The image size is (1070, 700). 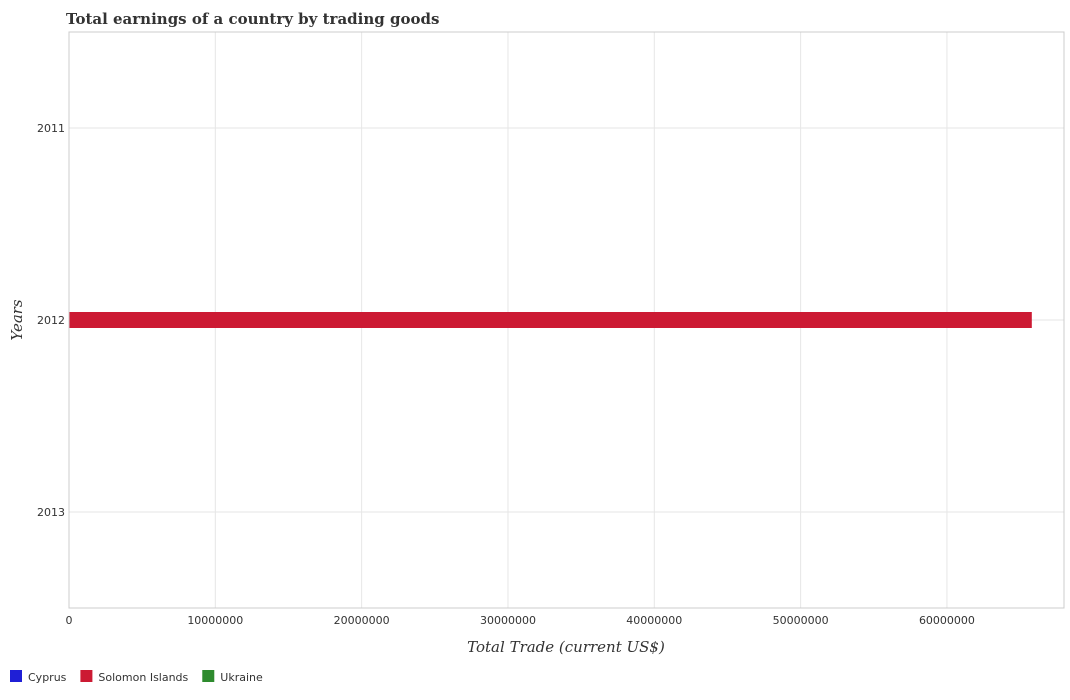 What do you see at coordinates (17, 320) in the screenshot?
I see `y-axis-label: Years` at bounding box center [17, 320].